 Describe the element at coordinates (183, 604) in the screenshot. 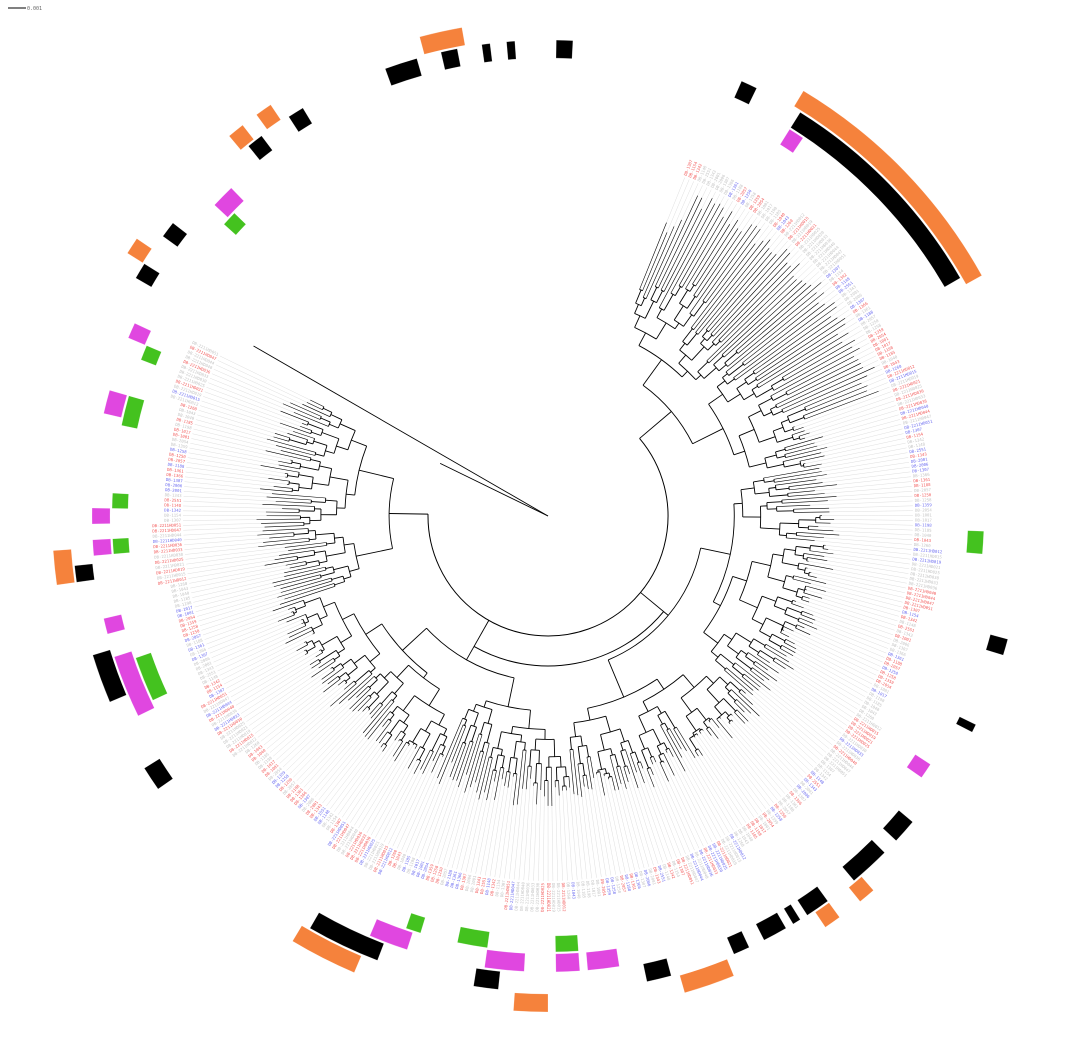

I see `tip-label: DB-1198` at that location.